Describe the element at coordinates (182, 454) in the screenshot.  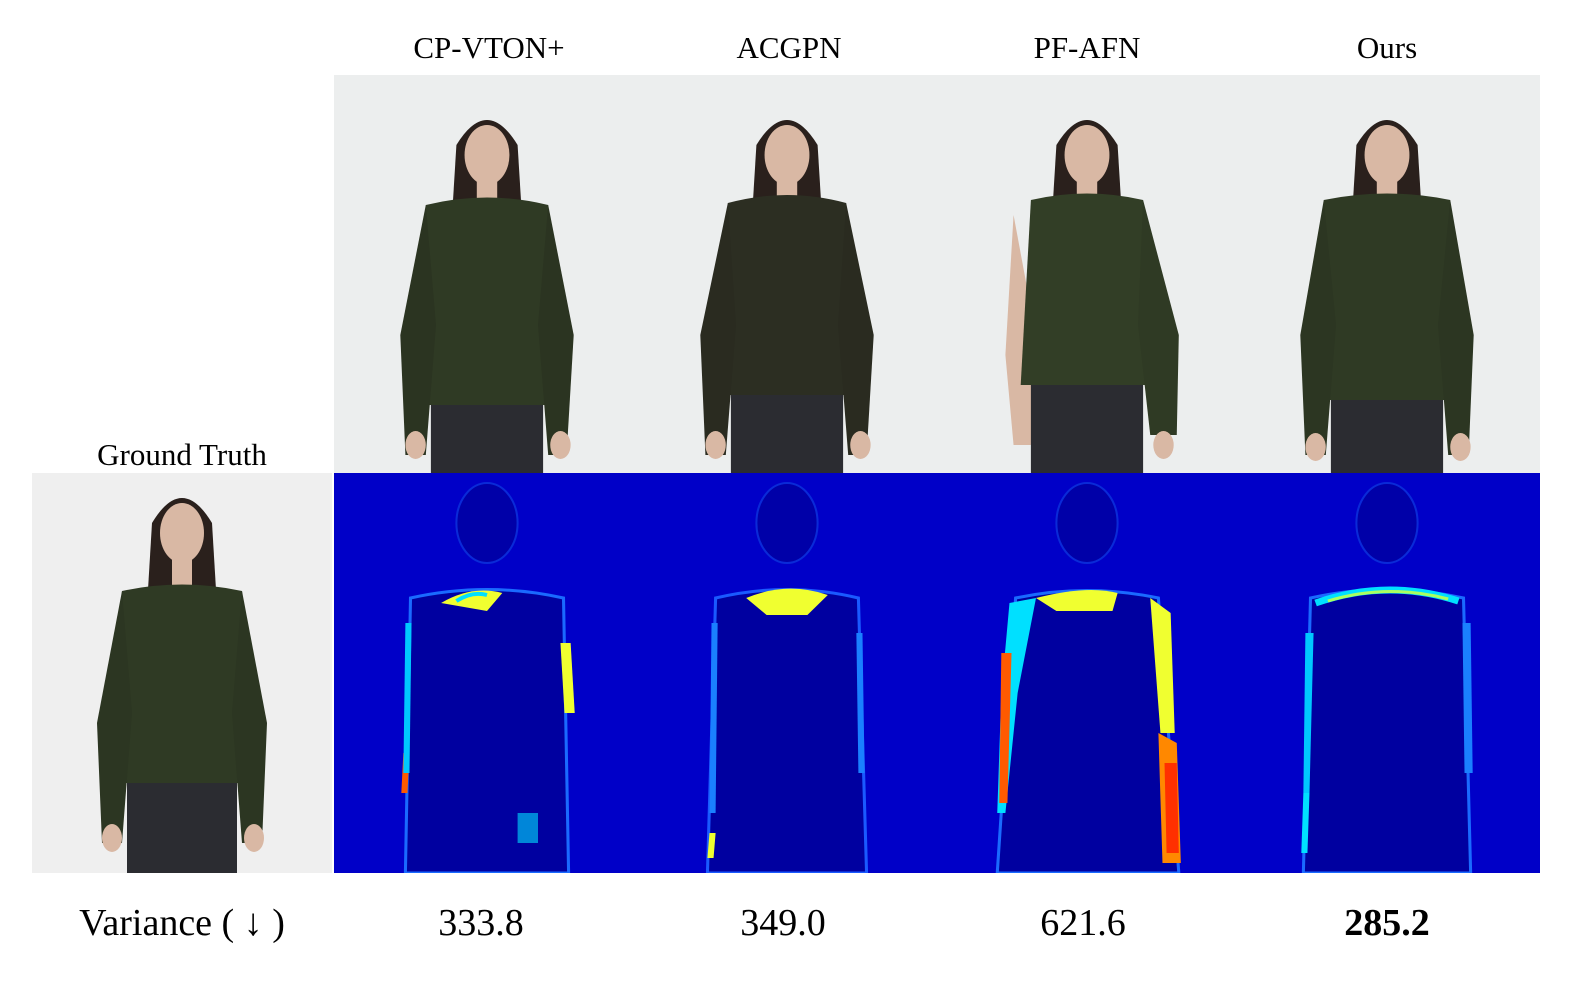
I see `ground-truth-title: Ground Truth` at that location.